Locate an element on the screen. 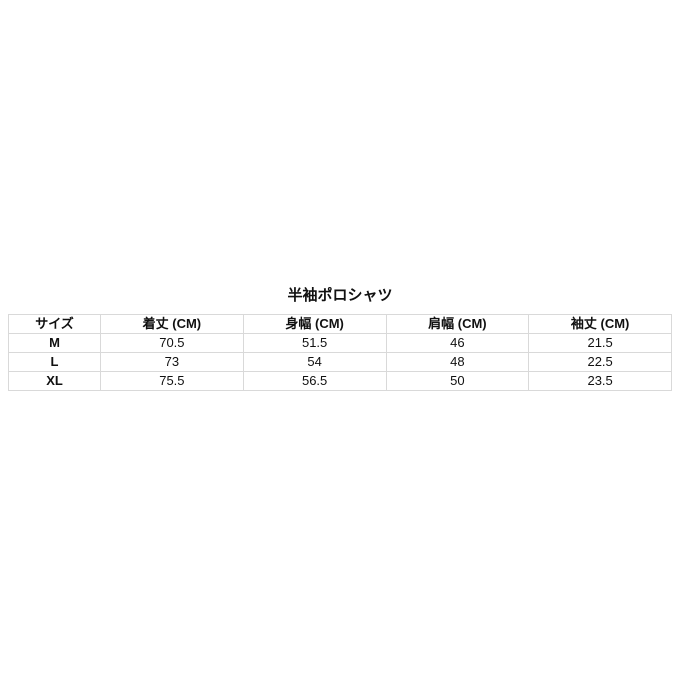  size-label: XL is located at coordinates (54, 381).